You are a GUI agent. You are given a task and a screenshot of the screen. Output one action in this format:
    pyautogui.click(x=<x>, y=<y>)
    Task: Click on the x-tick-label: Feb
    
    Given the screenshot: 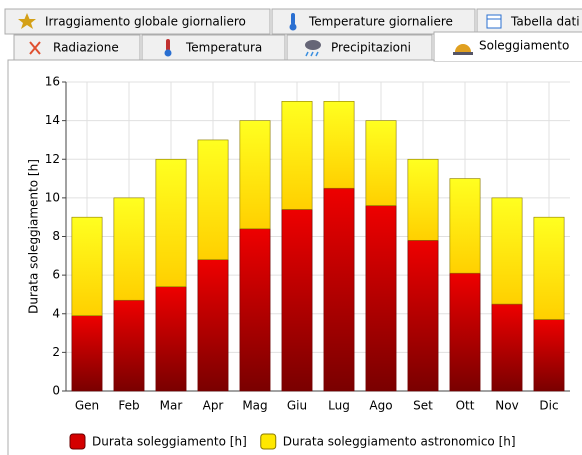 What is the action you would take?
    pyautogui.click(x=128, y=406)
    